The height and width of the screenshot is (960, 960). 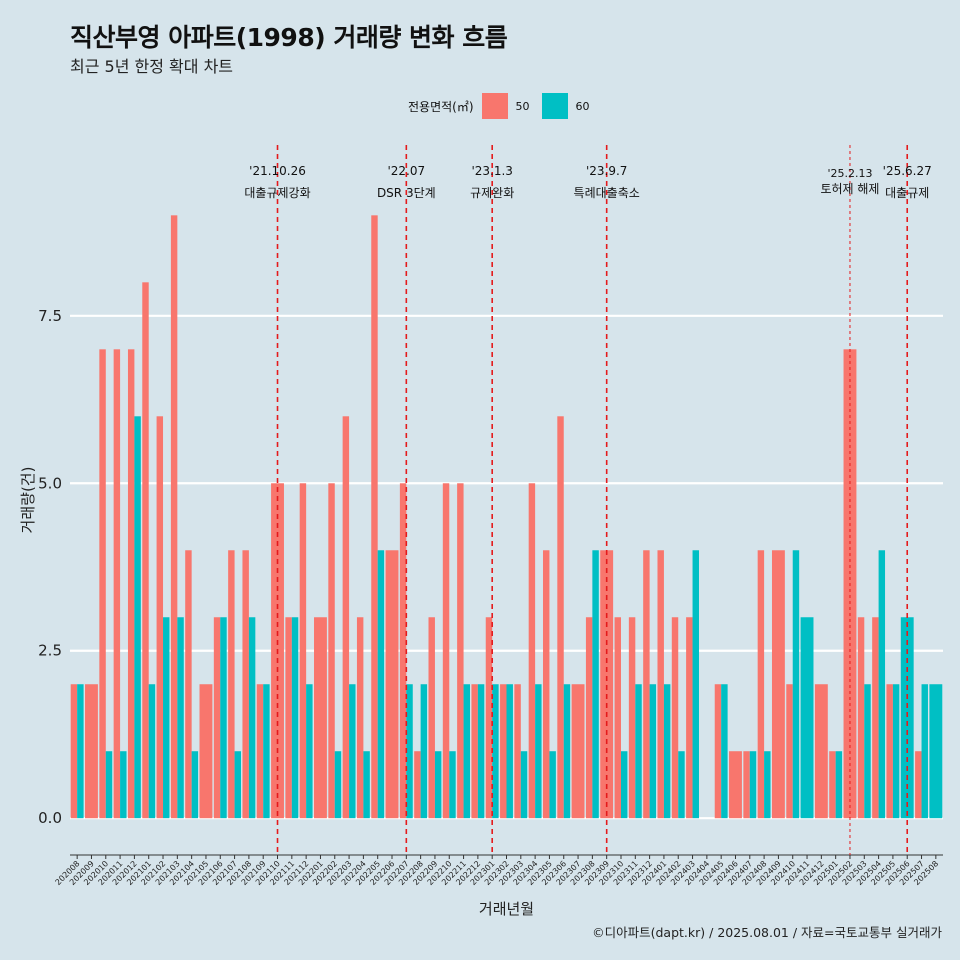 I want to click on event-date: '23.9.7, so click(x=606, y=171).